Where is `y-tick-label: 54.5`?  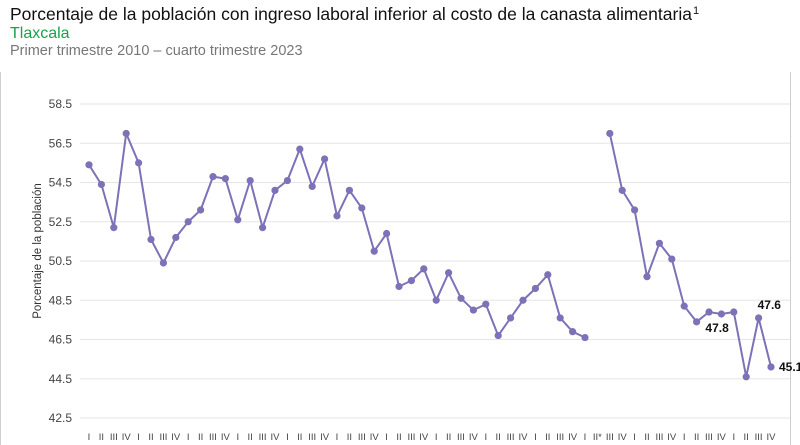
y-tick-label: 54.5 is located at coordinates (61, 183).